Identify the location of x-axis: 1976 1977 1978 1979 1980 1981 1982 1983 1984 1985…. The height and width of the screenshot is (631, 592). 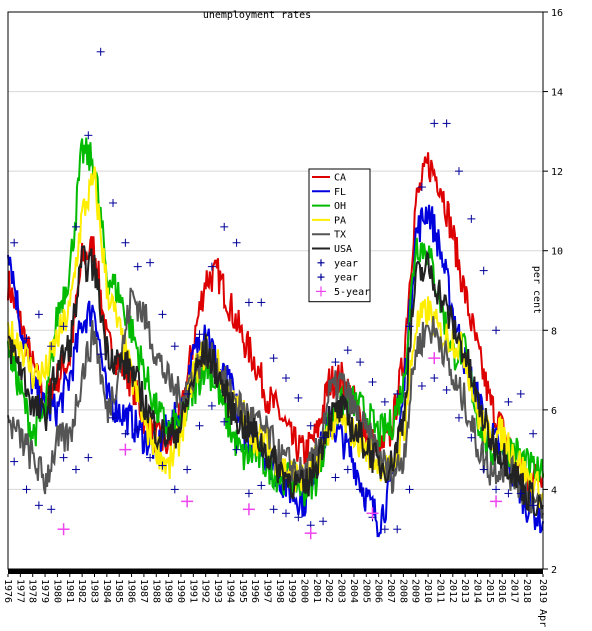
(275, 600).